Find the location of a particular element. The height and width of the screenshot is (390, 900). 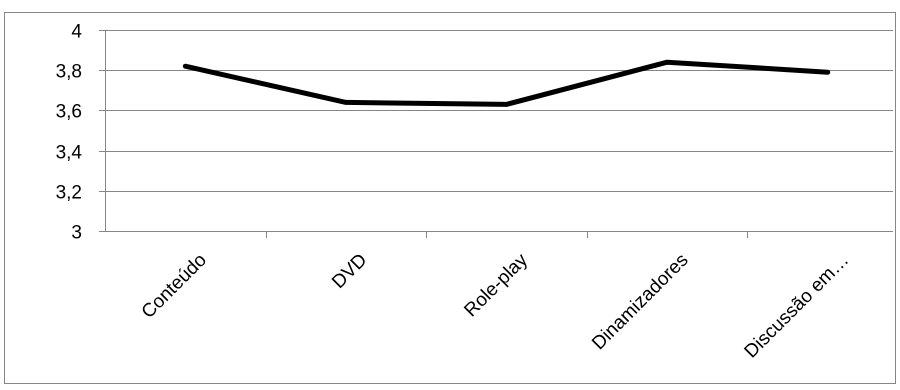

series-layer is located at coordinates (506, 83).